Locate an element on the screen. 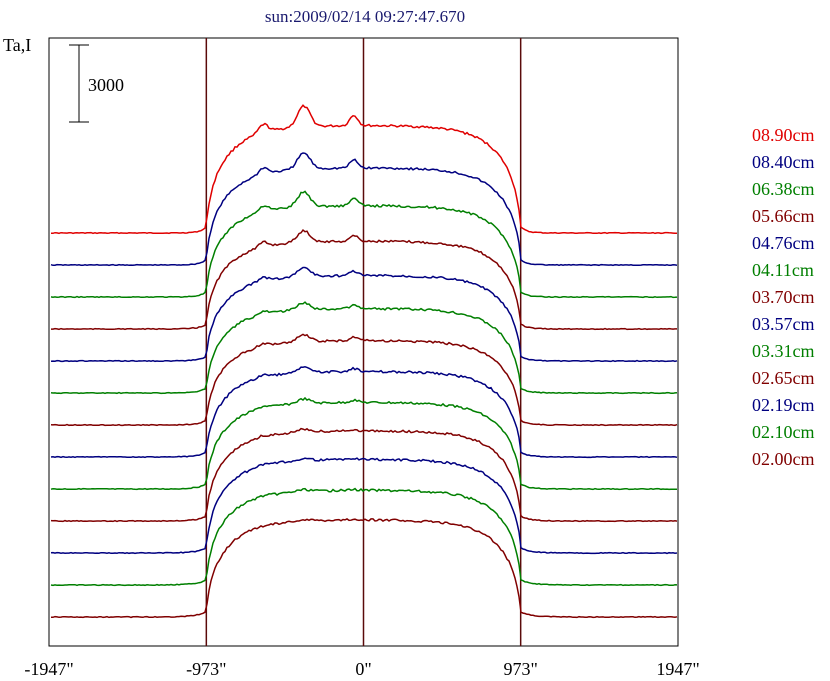  x-tick-label: 973" is located at coordinates (520, 669).